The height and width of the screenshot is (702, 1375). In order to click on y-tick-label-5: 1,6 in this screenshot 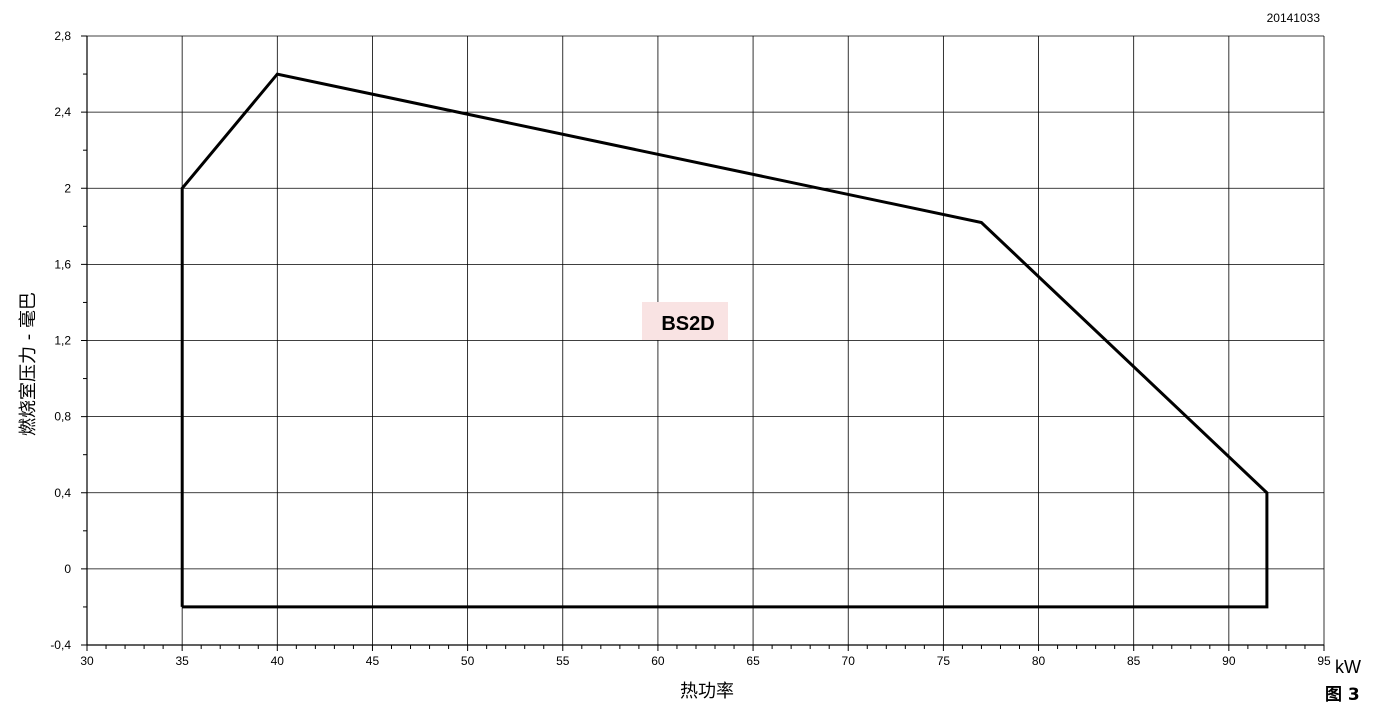, I will do `click(62, 264)`.